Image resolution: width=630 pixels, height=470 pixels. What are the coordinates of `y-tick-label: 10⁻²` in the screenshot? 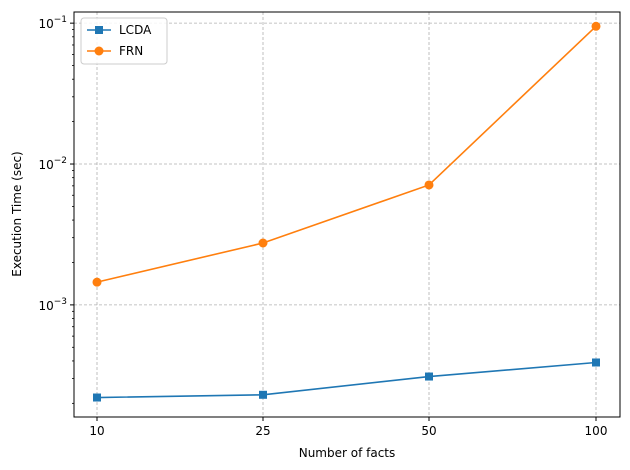 It's located at (52, 164).